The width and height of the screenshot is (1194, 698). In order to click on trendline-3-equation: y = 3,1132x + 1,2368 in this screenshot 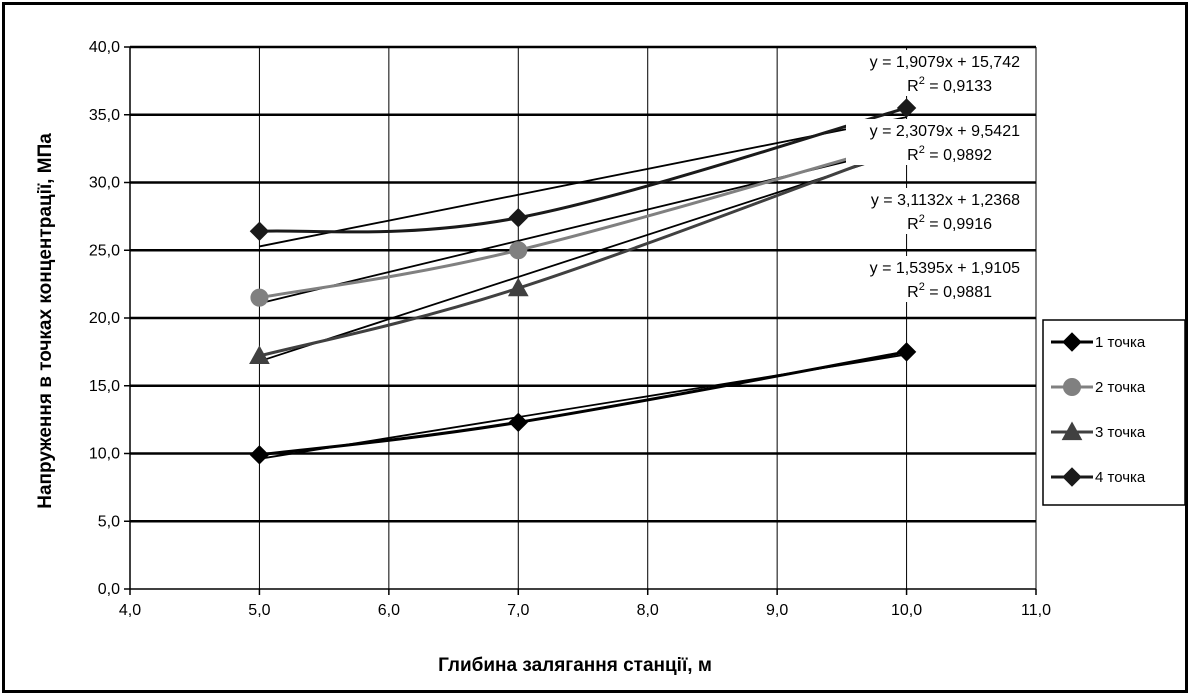, I will do `click(945, 200)`.